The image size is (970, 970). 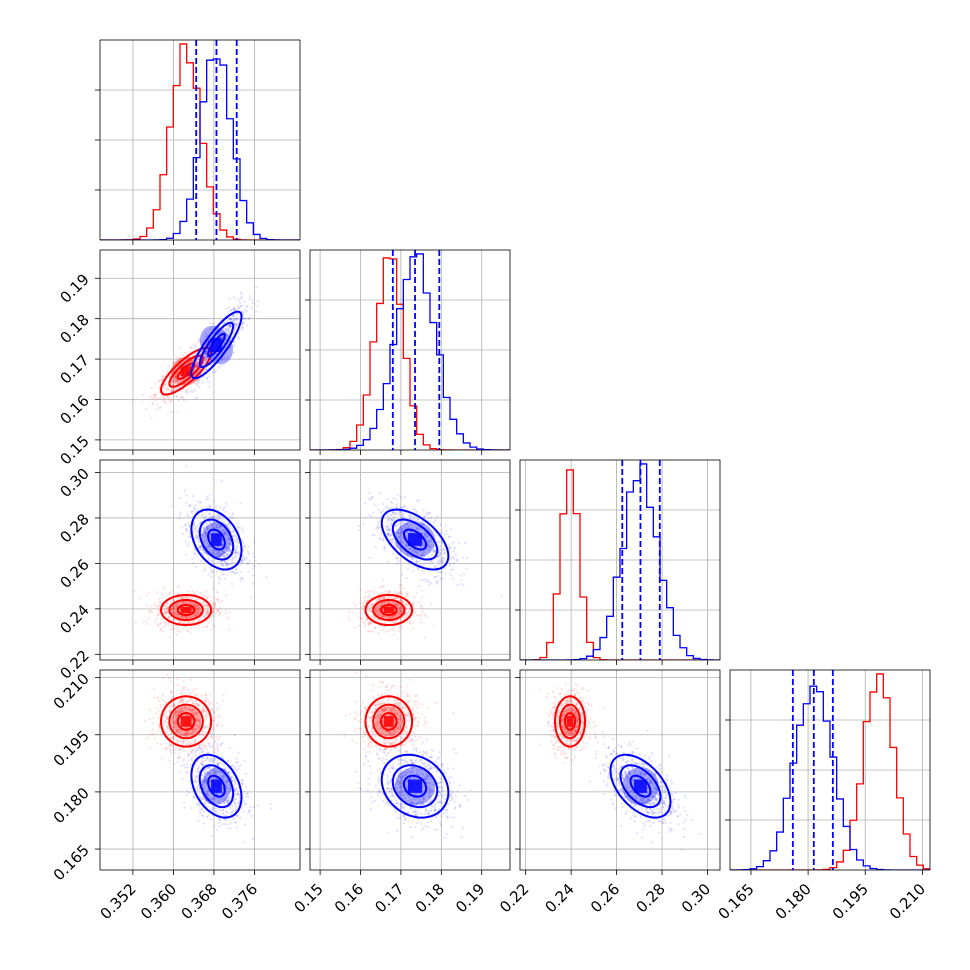 What do you see at coordinates (74, 288) in the screenshot?
I see `y-tick-label: 0.19` at bounding box center [74, 288].